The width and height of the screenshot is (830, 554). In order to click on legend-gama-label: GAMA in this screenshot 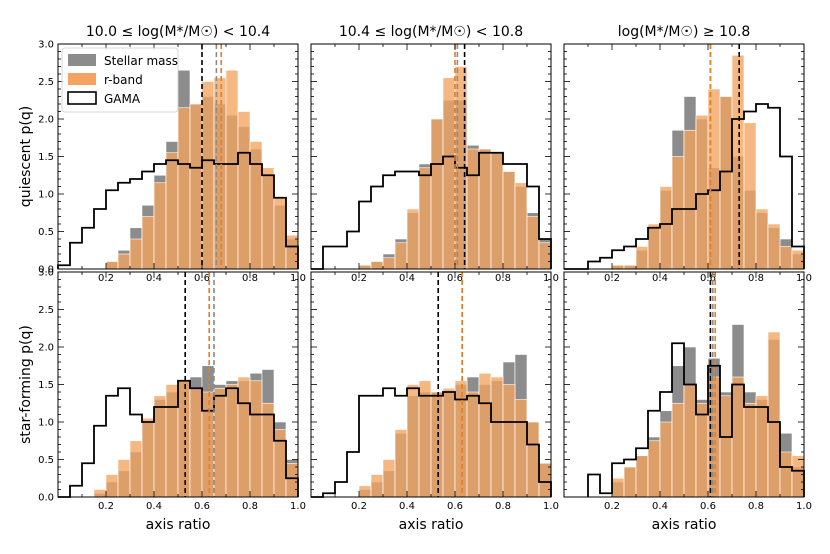, I will do `click(122, 99)`.